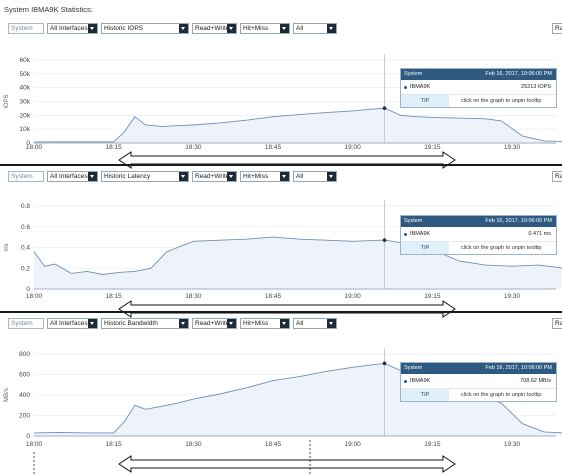 This screenshot has height=475, width=562. I want to click on tooltip-row: IBMA9K 25213 IOPS, so click(478, 87).